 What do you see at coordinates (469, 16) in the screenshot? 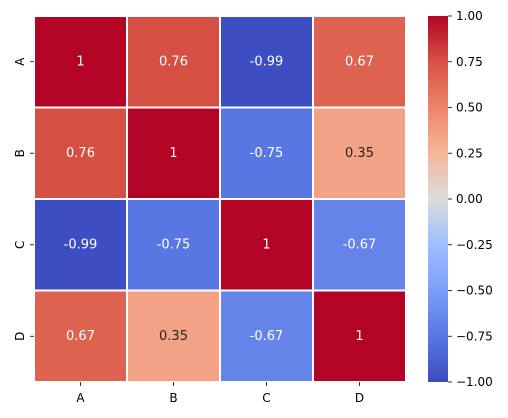
I see `colorbar-tick-label: 1.00` at bounding box center [469, 16].